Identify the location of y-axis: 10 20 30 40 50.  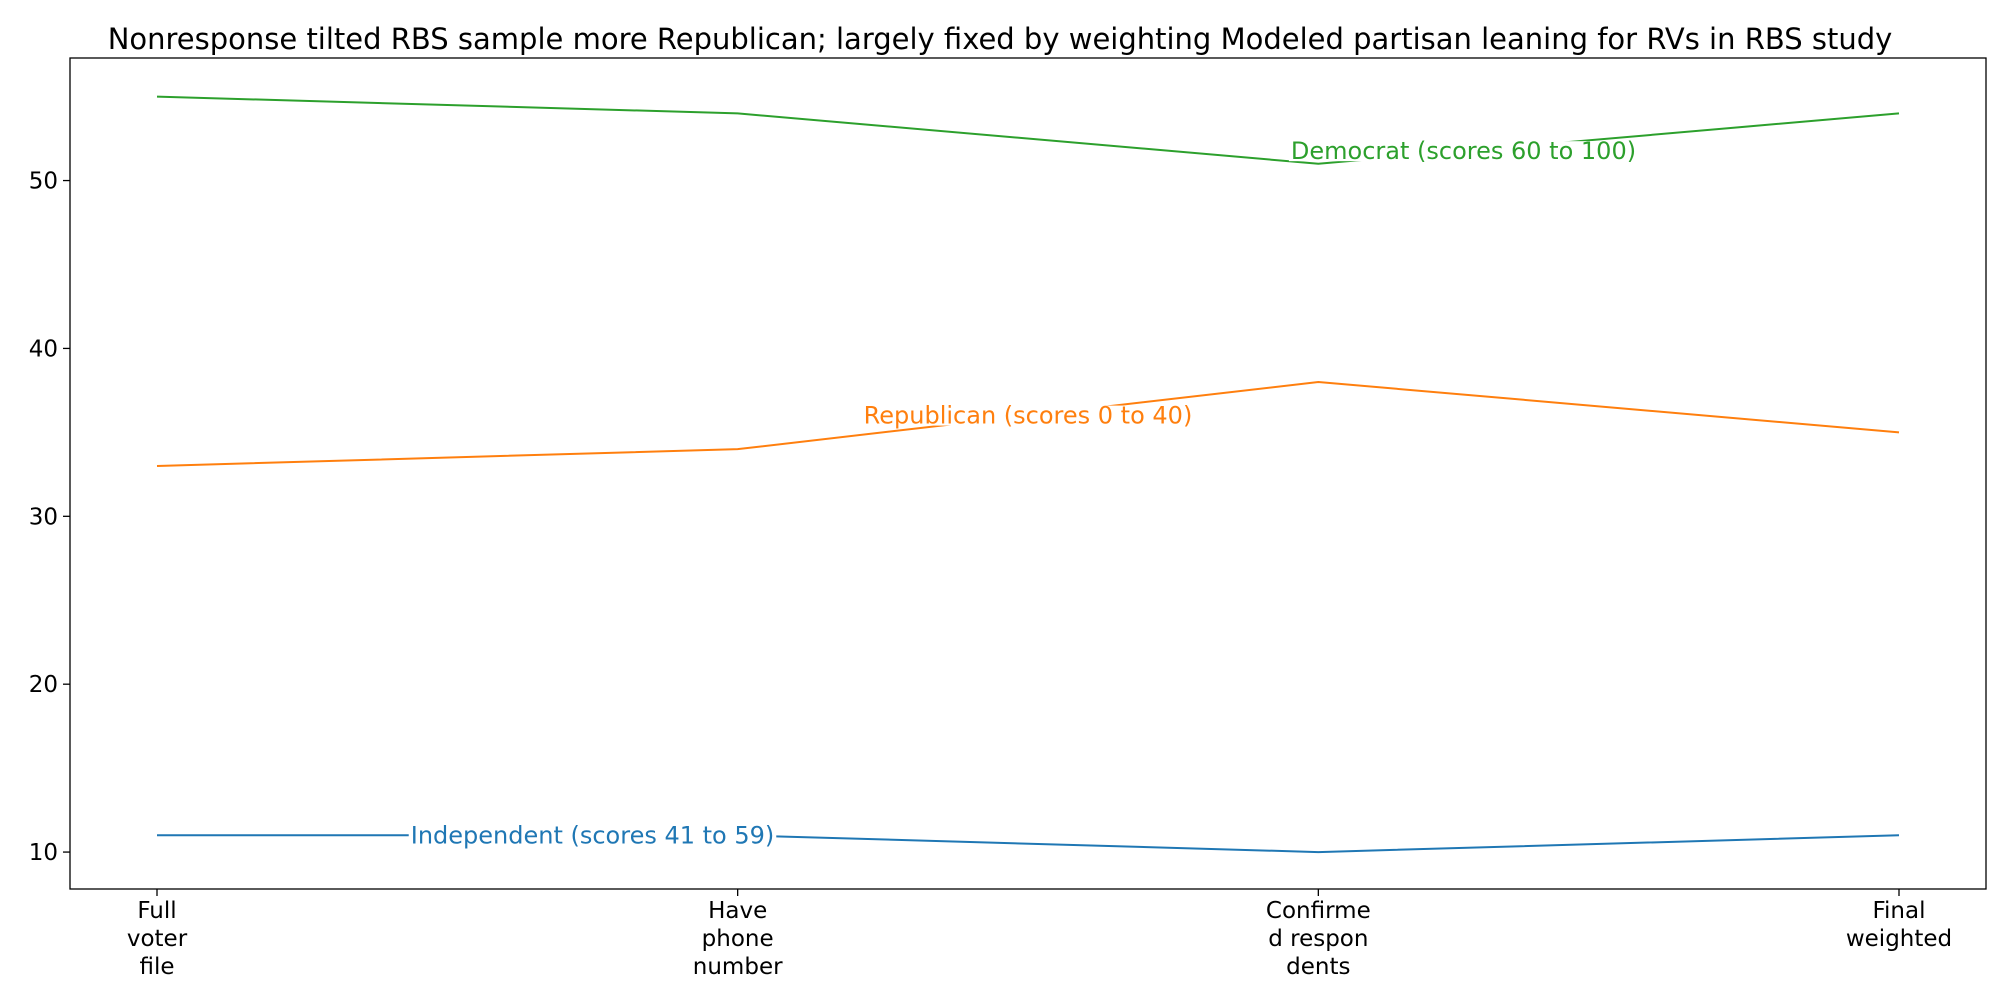
(49, 517).